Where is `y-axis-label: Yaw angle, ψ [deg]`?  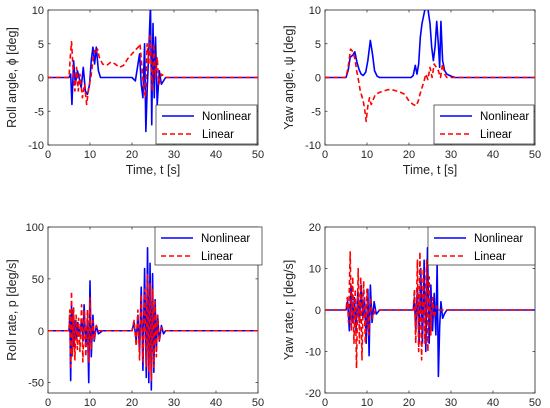 y-axis-label: Yaw angle, ψ [deg] is located at coordinates (289, 77).